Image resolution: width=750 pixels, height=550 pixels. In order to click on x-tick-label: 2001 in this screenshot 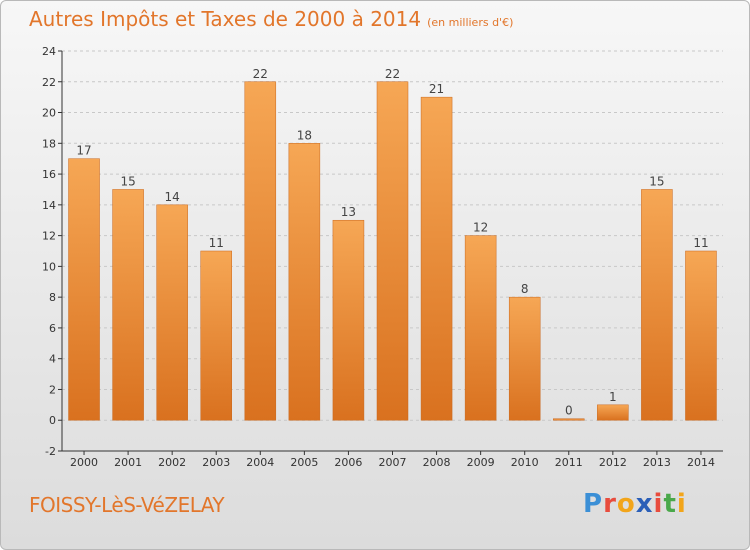, I will do `click(128, 462)`.